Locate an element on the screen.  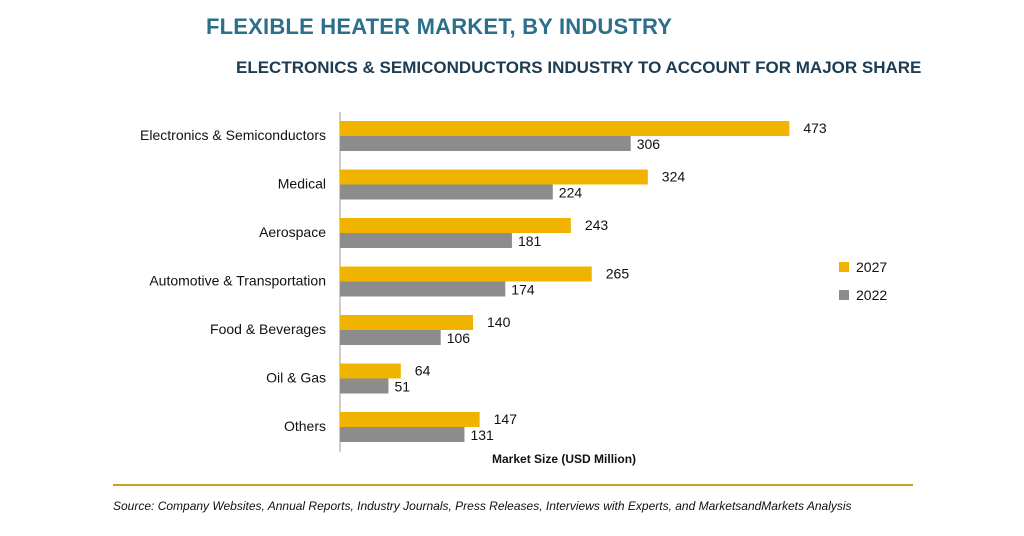
data-label-2027: 265 is located at coordinates (618, 274).